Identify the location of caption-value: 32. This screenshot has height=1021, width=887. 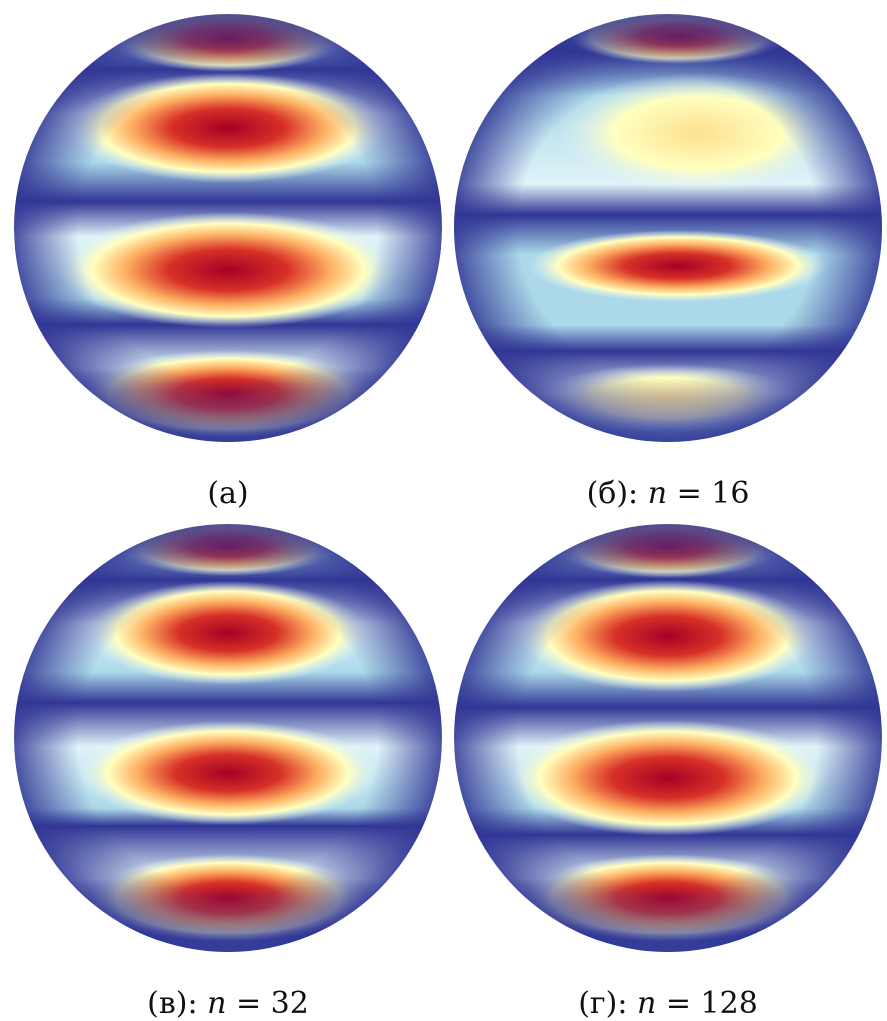
(289, 1003).